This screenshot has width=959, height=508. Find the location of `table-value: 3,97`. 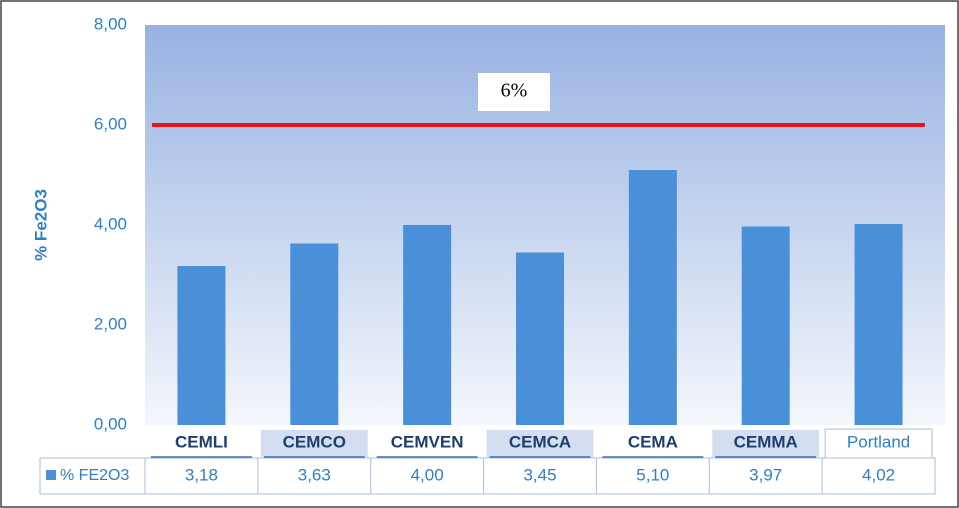

table-value: 3,97 is located at coordinates (765, 474).